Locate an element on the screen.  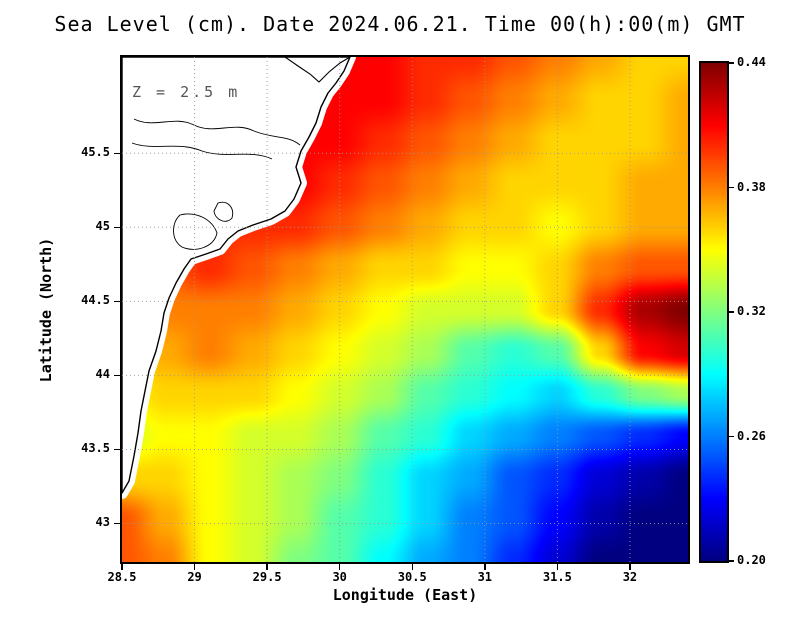
x-tick-label: 30.5 is located at coordinates (412, 577).